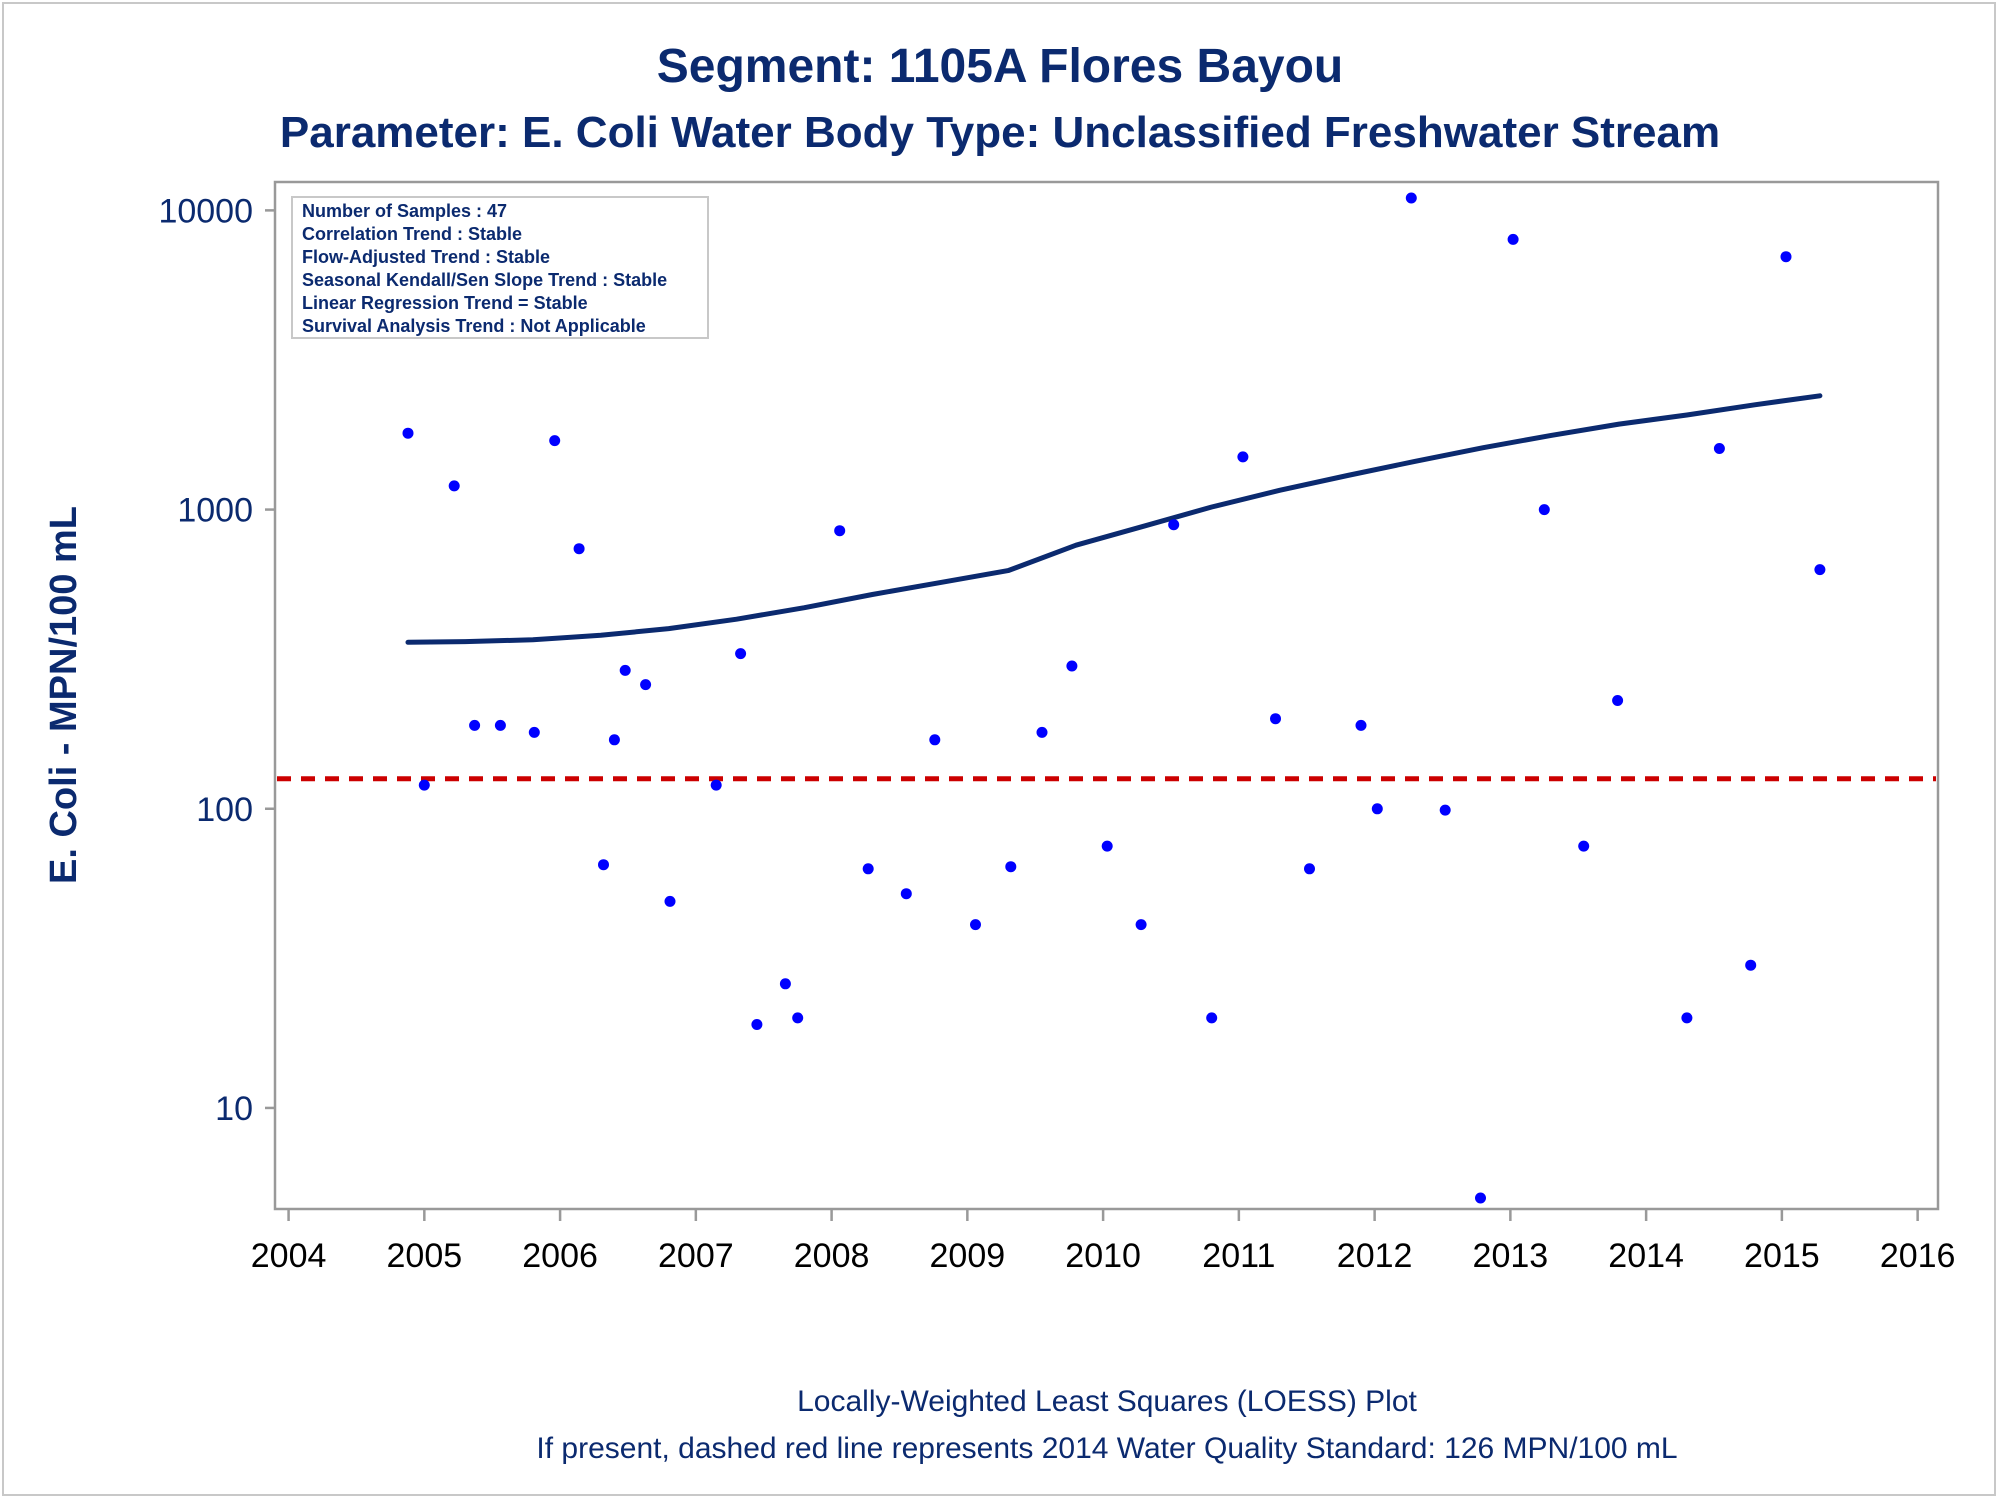  I want to click on y-axis-label: E. Coli - MPN/100 mL, so click(64, 695).